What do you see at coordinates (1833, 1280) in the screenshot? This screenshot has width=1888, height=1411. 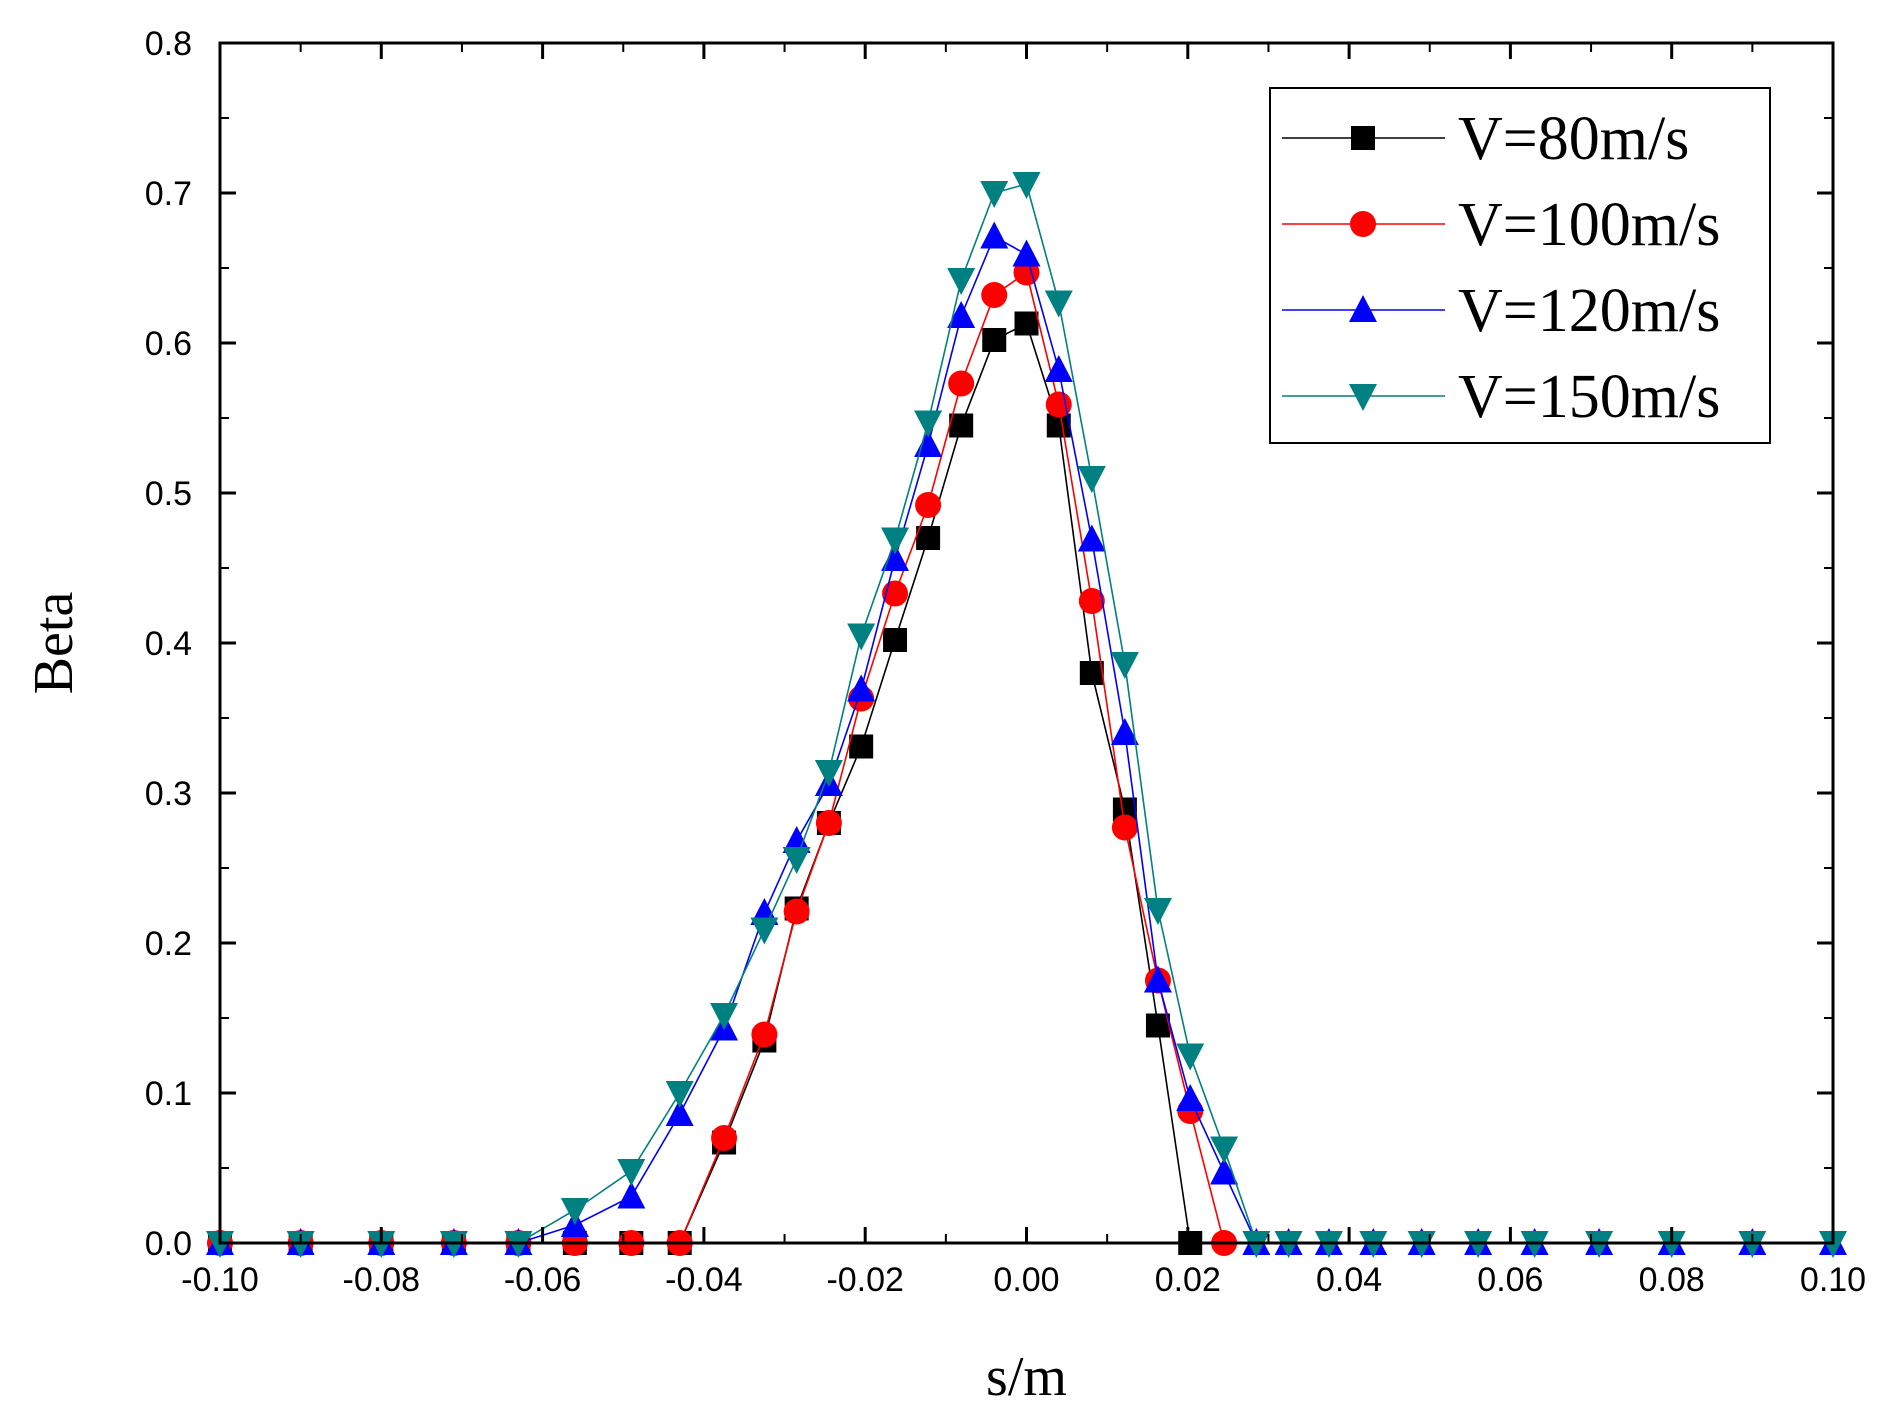 I see `x-tick-label: 0.10` at bounding box center [1833, 1280].